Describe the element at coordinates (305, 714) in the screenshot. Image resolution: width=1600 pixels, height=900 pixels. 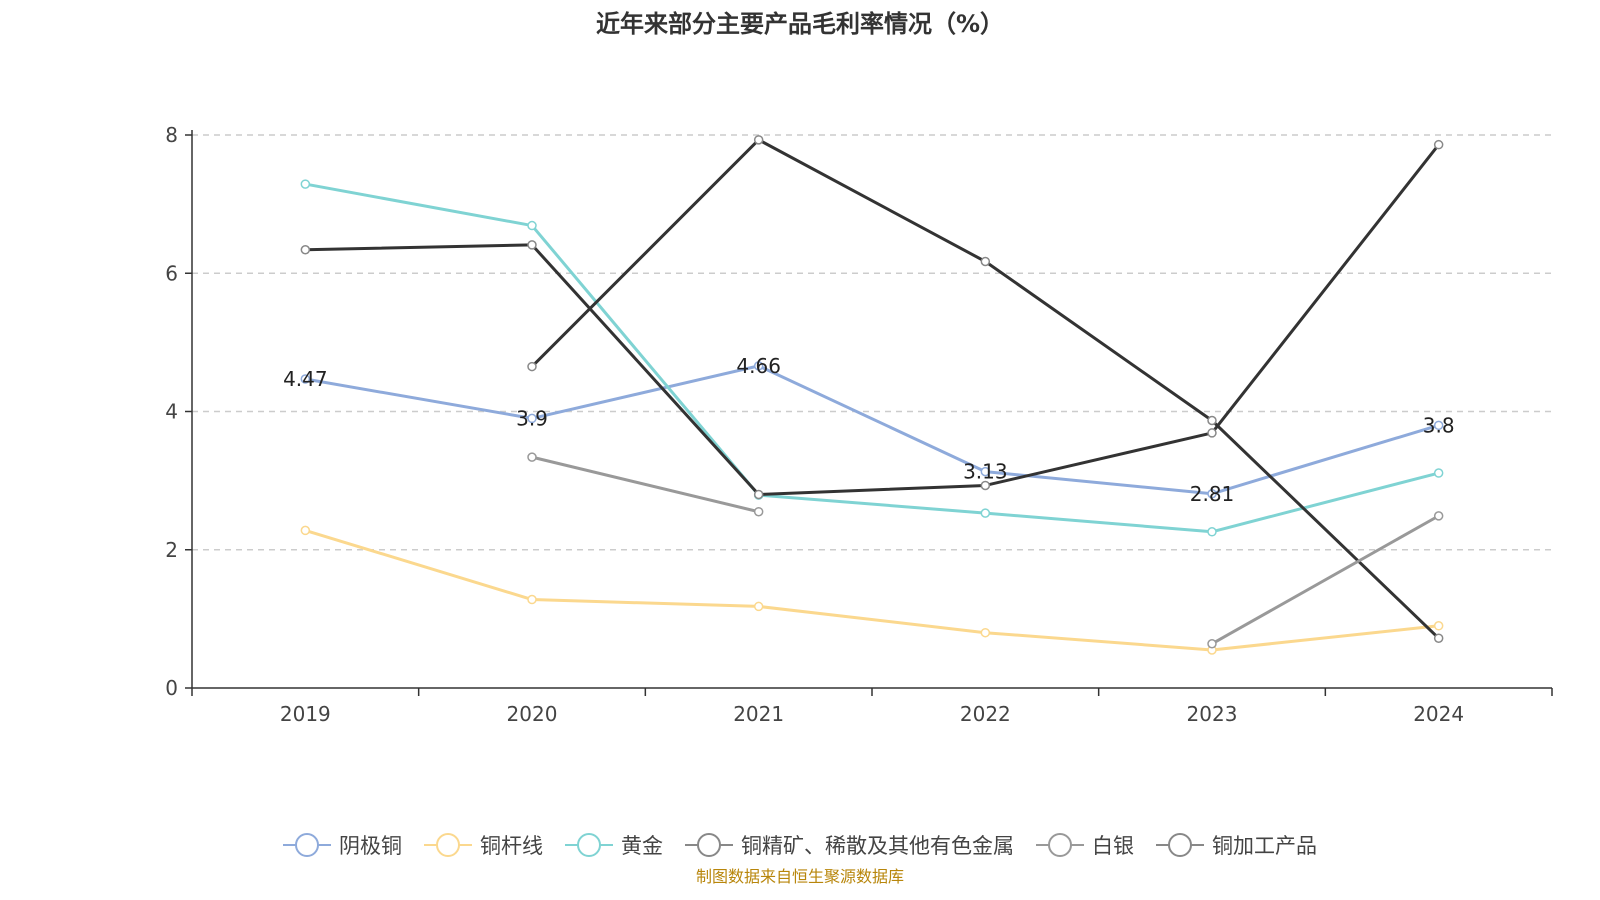
I see `x-tick-label: 2019` at that location.